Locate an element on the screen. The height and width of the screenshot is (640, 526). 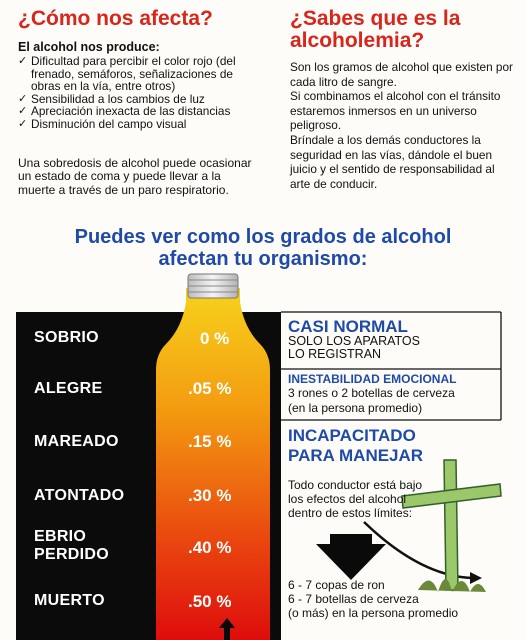
dose-line2: 6 - 7 botellas de cerveza is located at coordinates (353, 599).